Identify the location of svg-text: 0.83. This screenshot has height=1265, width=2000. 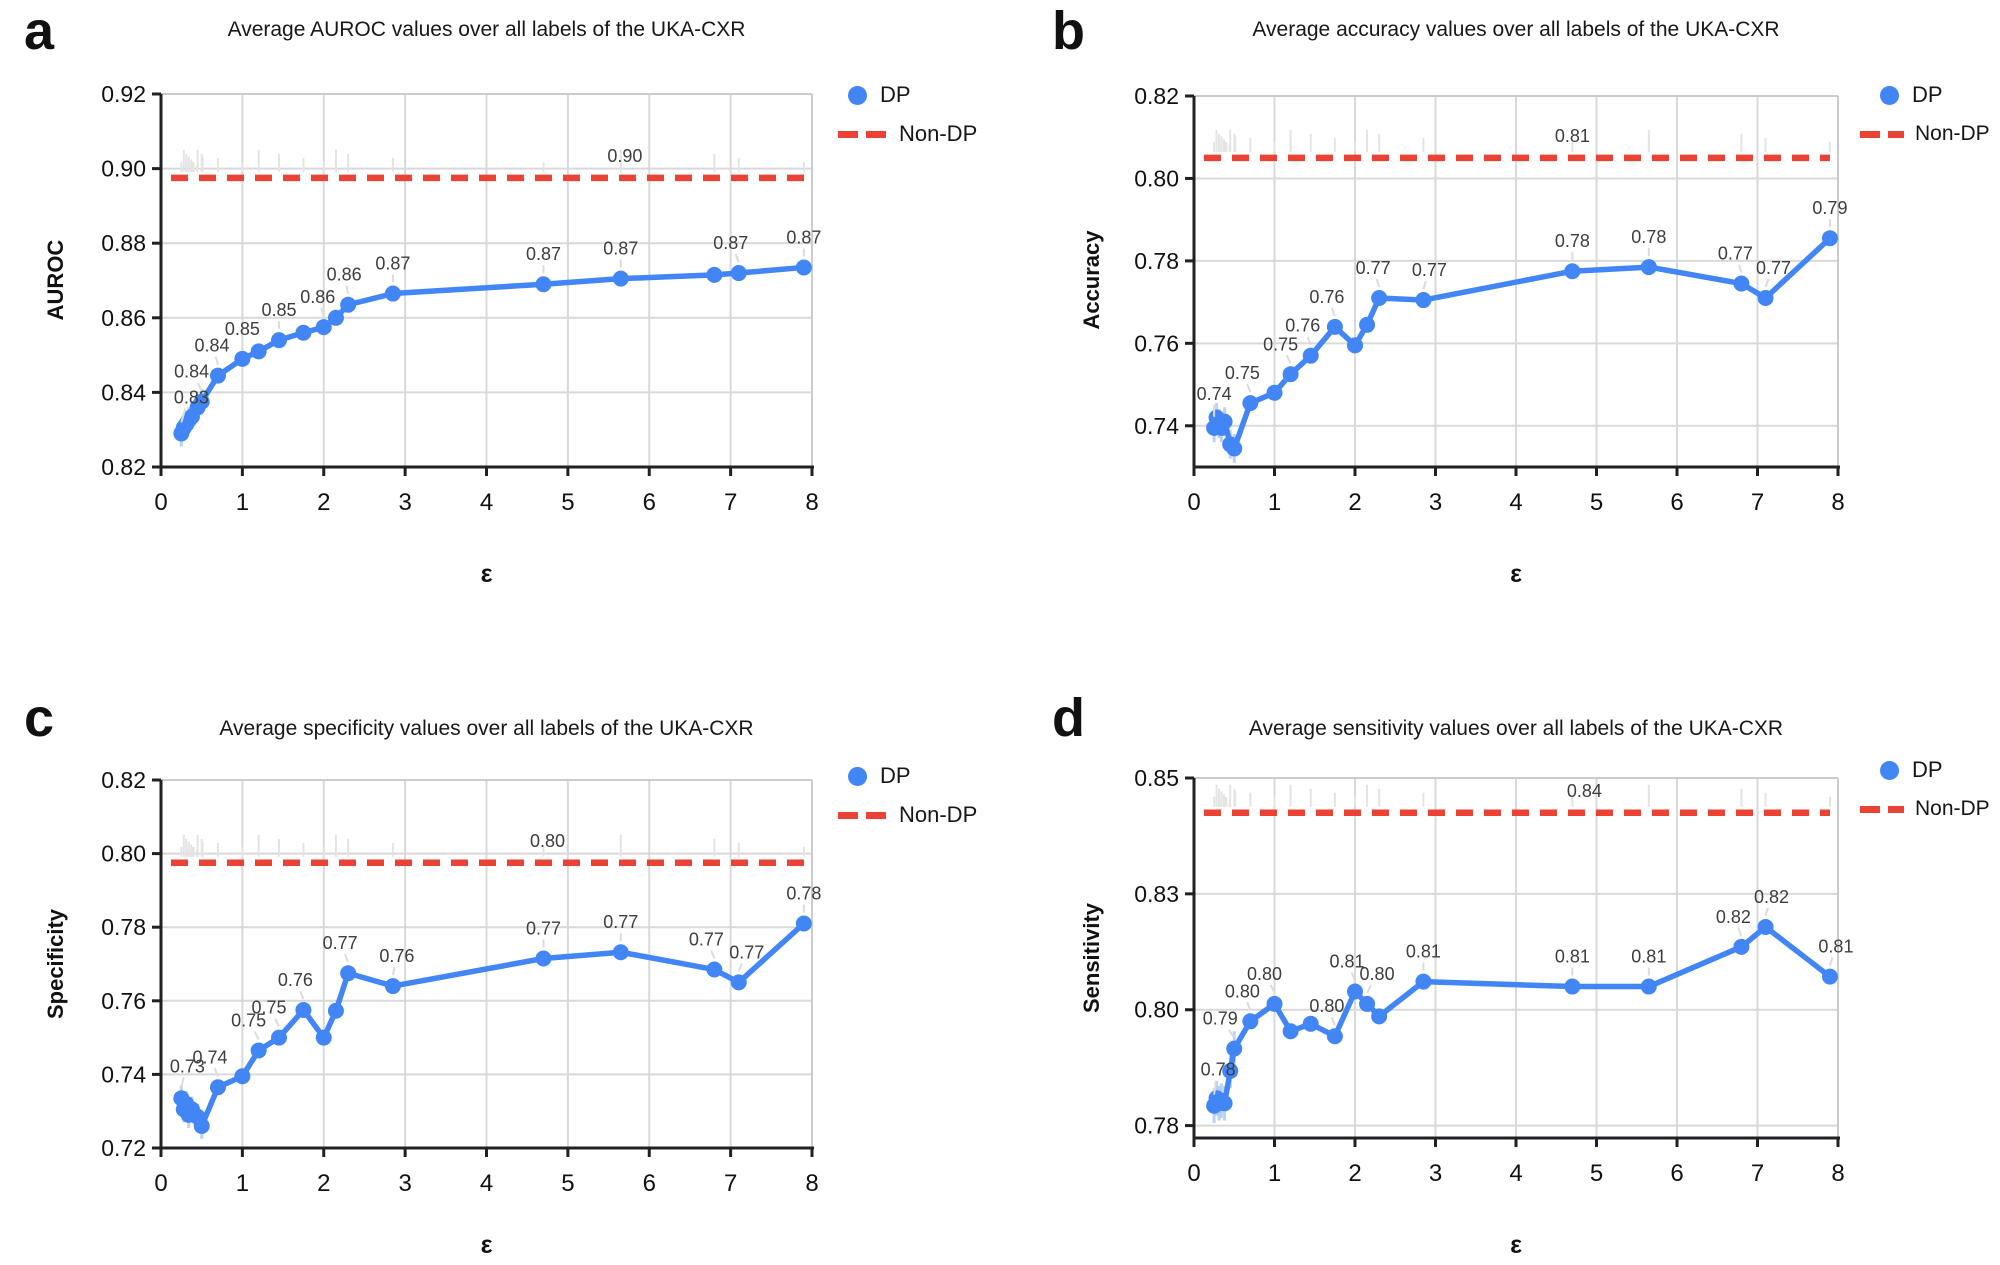
(191, 397).